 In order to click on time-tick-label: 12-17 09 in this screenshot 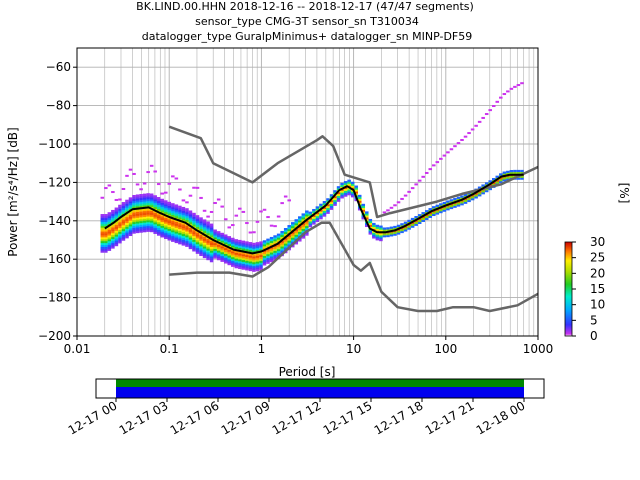, I will do `click(246, 417)`.